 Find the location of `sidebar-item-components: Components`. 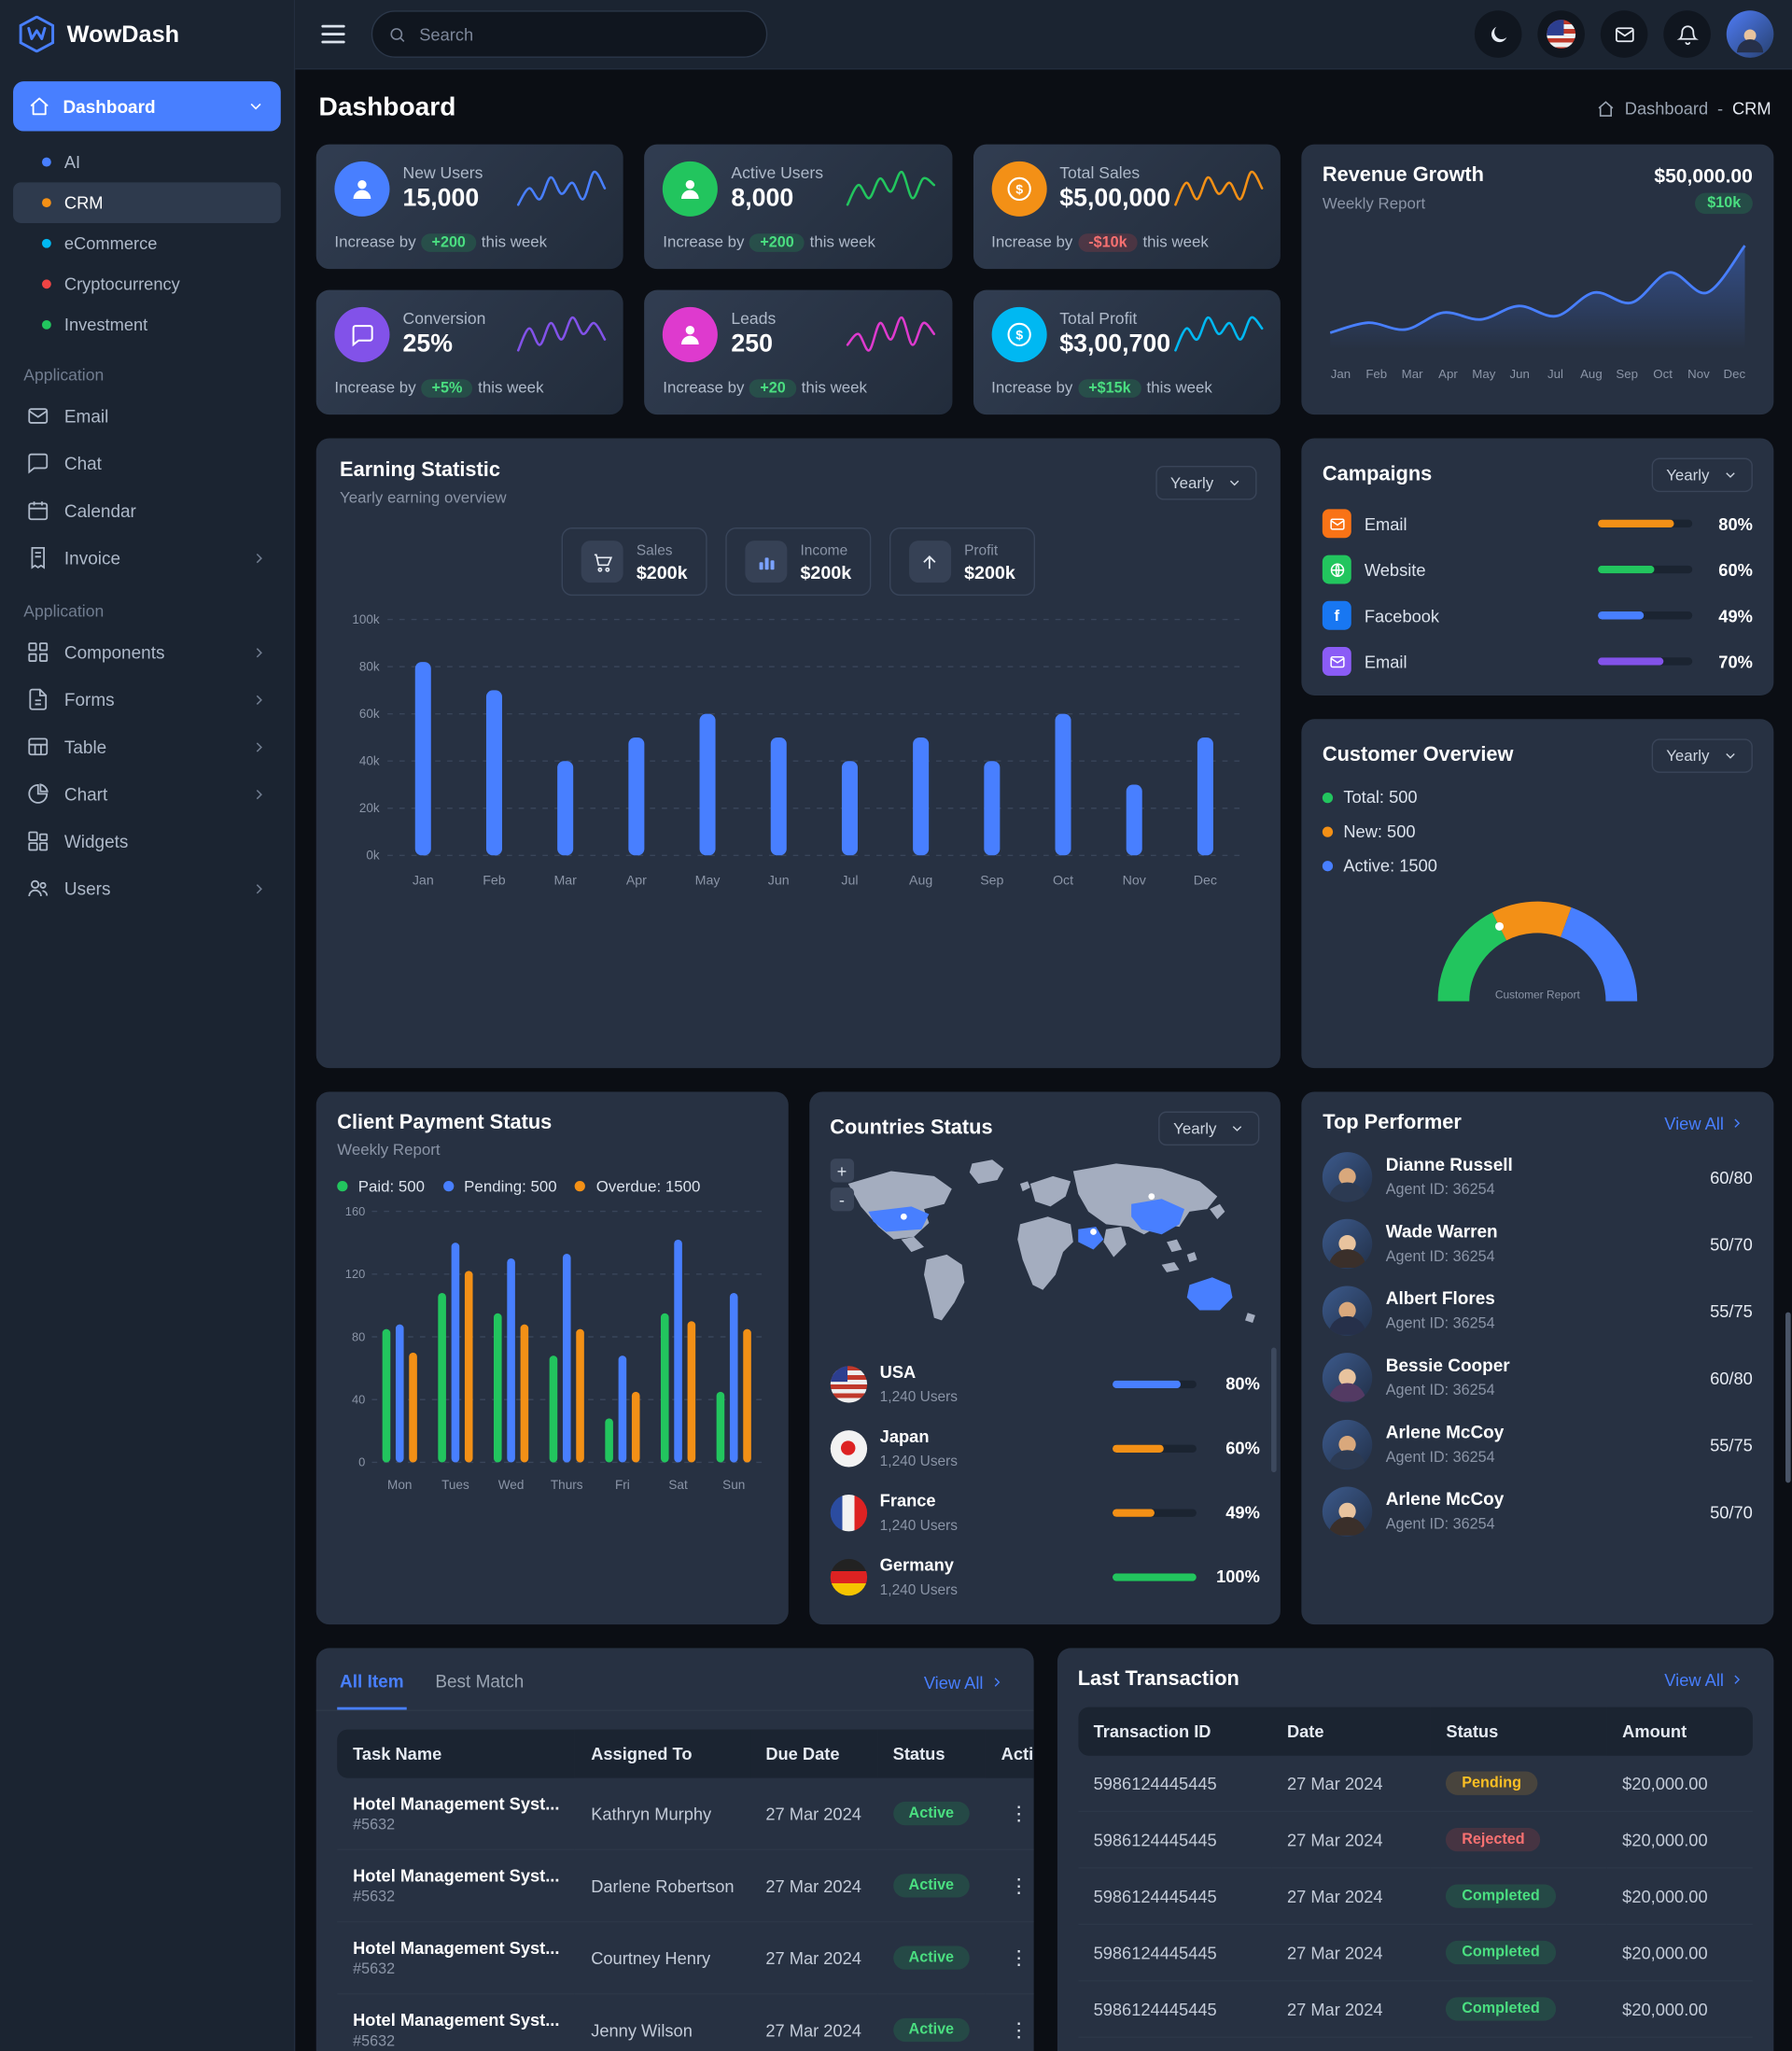

sidebar-item-components: Components is located at coordinates (147, 652).